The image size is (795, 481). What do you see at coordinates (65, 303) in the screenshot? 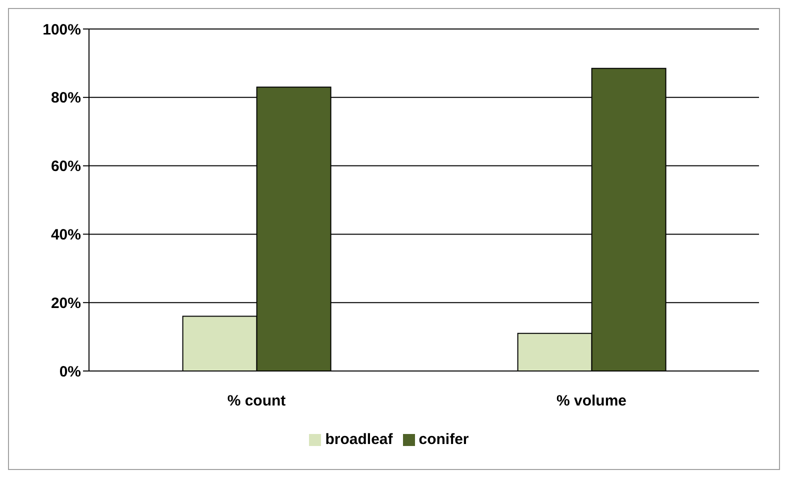
I see `y-tick-label: 20%` at bounding box center [65, 303].